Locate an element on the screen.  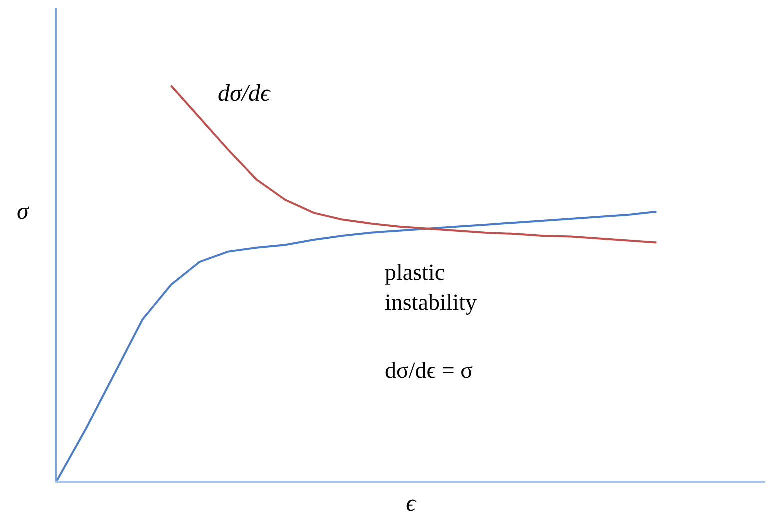
y-axis-title: σ is located at coordinates (23, 212).